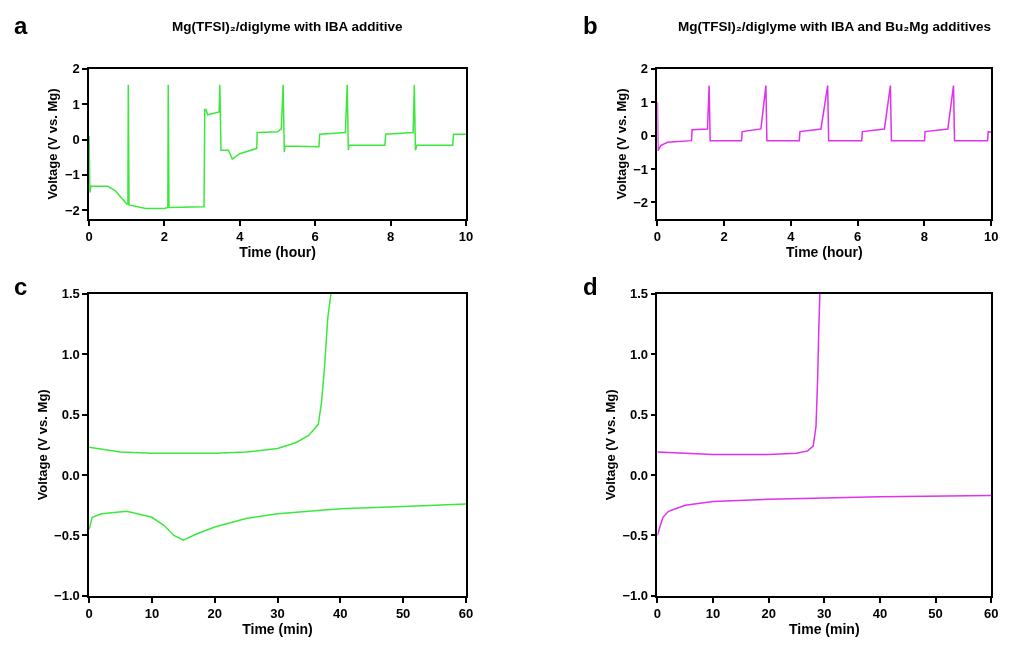 The height and width of the screenshot is (662, 1024). I want to click on text: b, so click(590, 25).